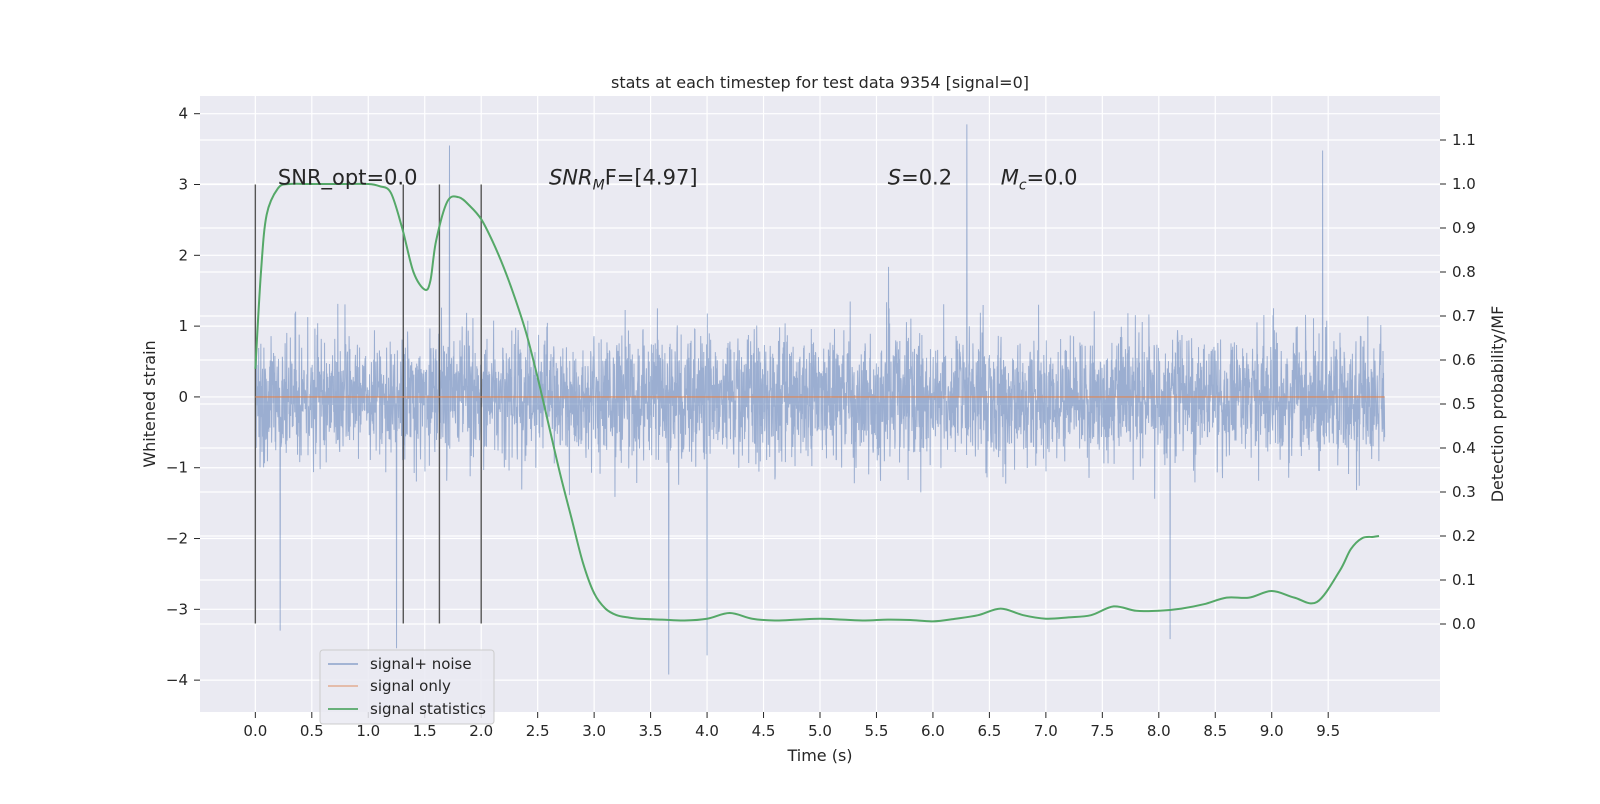 This screenshot has height=804, width=1600. What do you see at coordinates (183, 114) in the screenshot?
I see `y-left-tick-label: 4` at bounding box center [183, 114].